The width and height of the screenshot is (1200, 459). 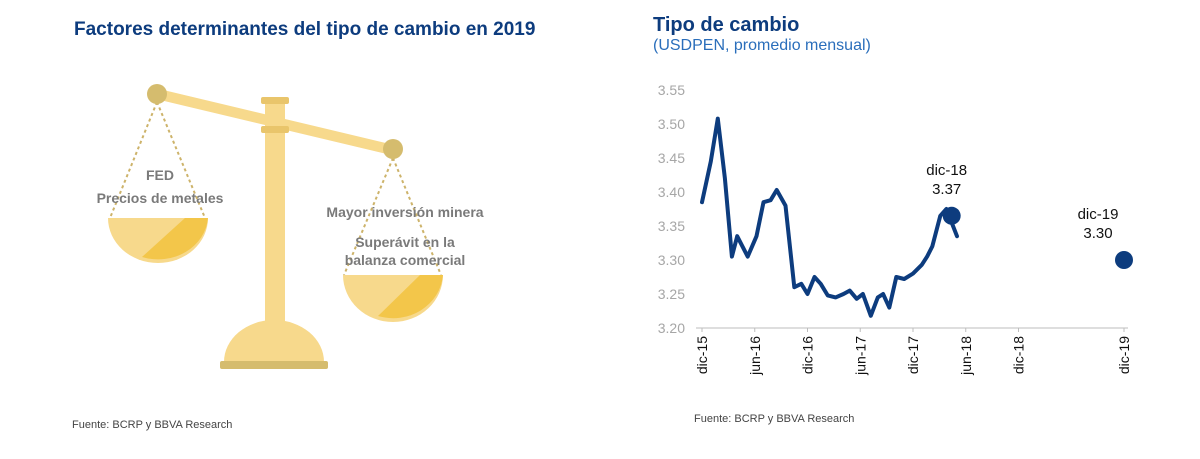 I want to click on left-scale-pan-shade, so click(x=175, y=239).